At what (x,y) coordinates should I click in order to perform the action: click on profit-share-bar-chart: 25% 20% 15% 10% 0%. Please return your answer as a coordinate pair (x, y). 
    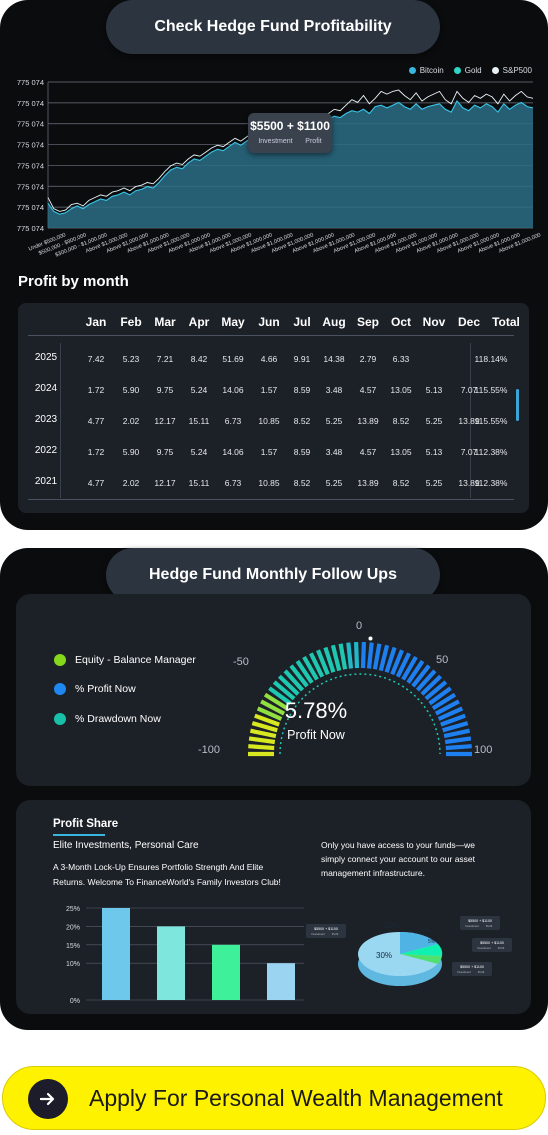
    Looking at the image, I should click on (185, 955).